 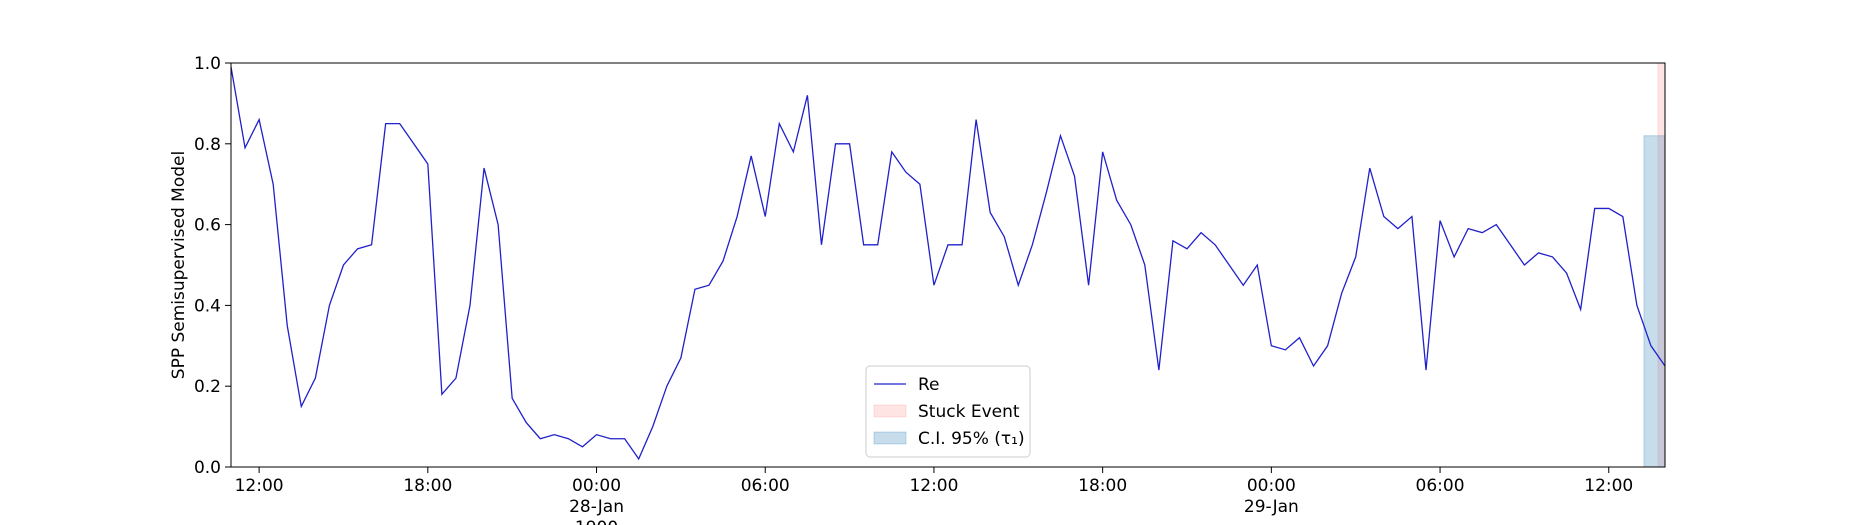 What do you see at coordinates (207, 306) in the screenshot?
I see `y-tick-label: 0.4` at bounding box center [207, 306].